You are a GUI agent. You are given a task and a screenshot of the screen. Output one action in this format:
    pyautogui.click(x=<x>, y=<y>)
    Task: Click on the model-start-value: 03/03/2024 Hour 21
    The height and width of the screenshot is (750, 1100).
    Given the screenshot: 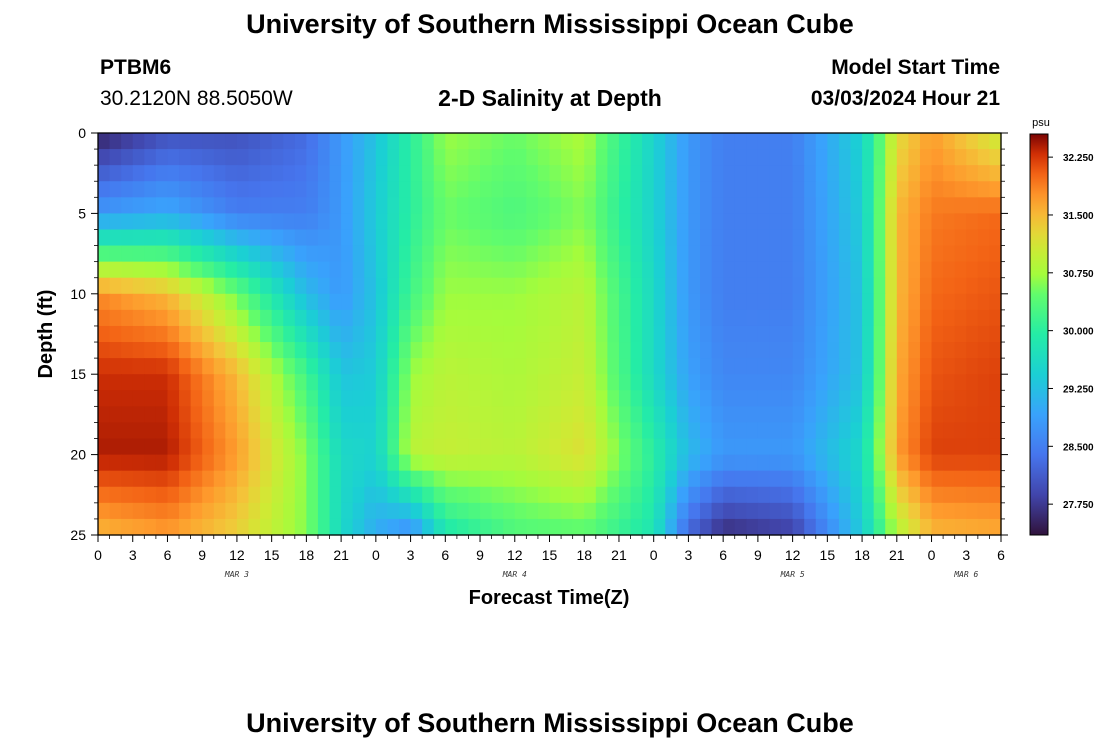 What is the action you would take?
    pyautogui.click(x=905, y=98)
    